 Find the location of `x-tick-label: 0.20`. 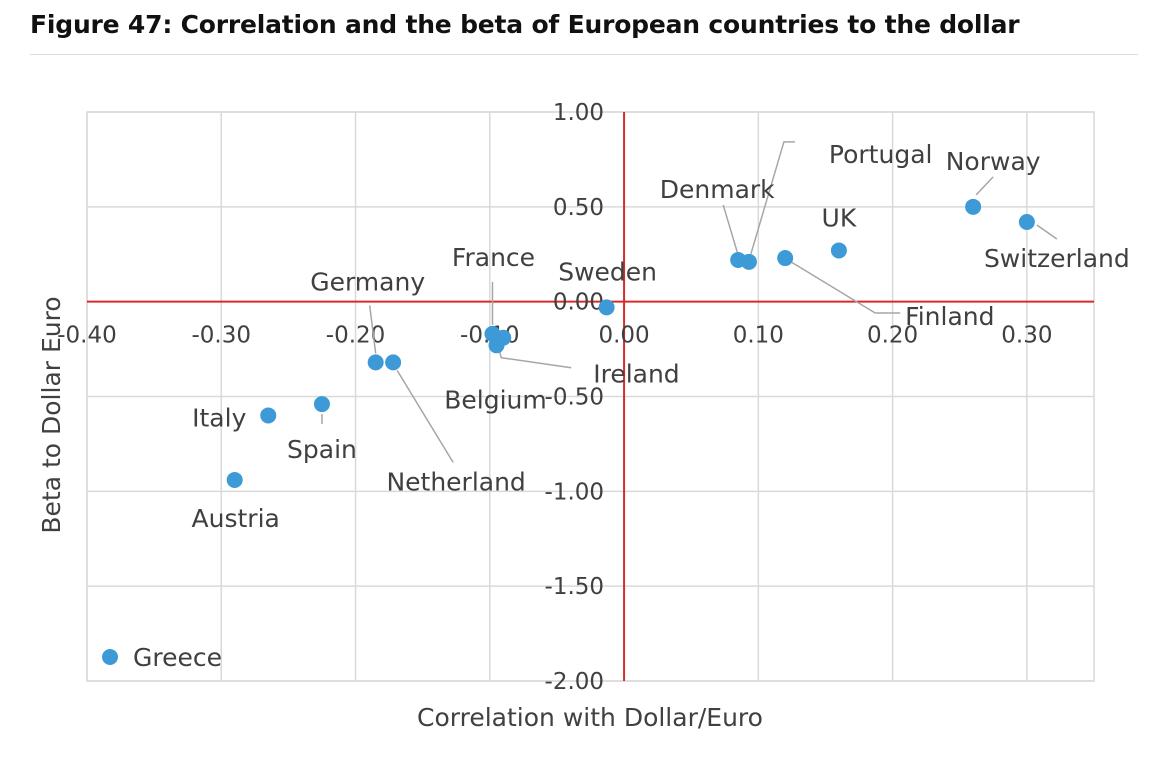

x-tick-label: 0.20 is located at coordinates (892, 336).